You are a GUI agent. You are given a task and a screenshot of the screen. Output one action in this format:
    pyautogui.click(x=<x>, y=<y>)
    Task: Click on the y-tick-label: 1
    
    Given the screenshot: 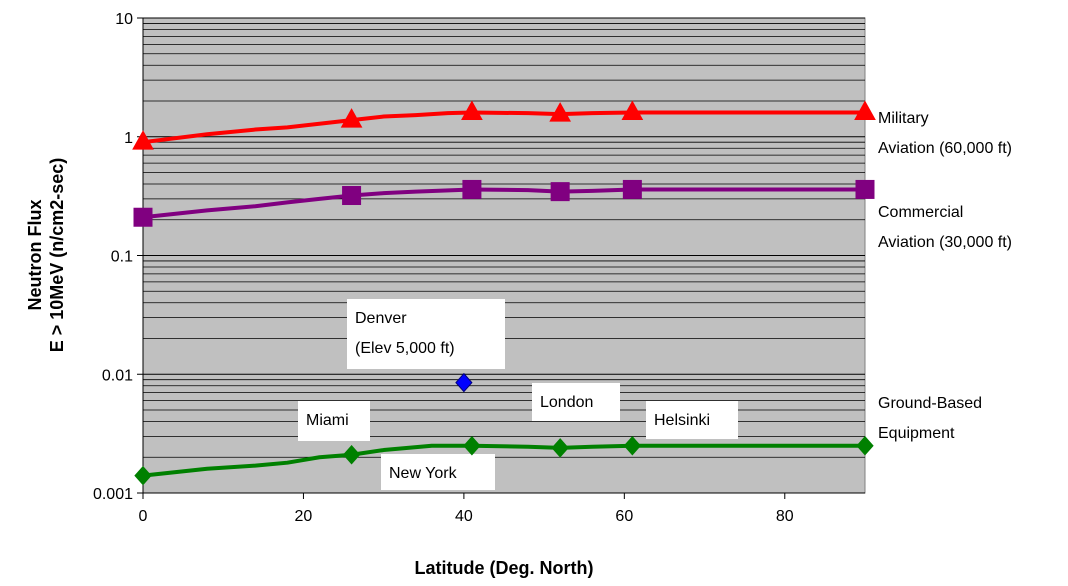 What is the action you would take?
    pyautogui.click(x=128, y=138)
    